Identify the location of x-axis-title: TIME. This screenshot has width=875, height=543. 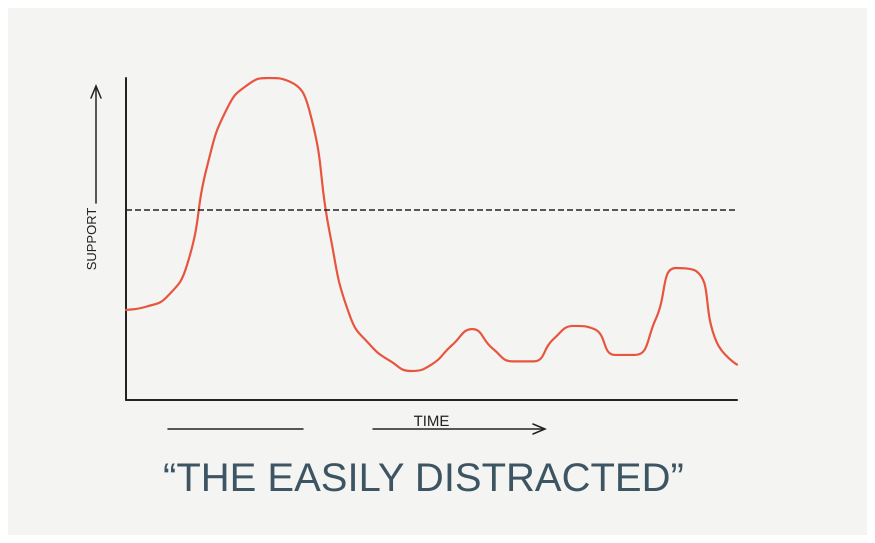
(432, 421).